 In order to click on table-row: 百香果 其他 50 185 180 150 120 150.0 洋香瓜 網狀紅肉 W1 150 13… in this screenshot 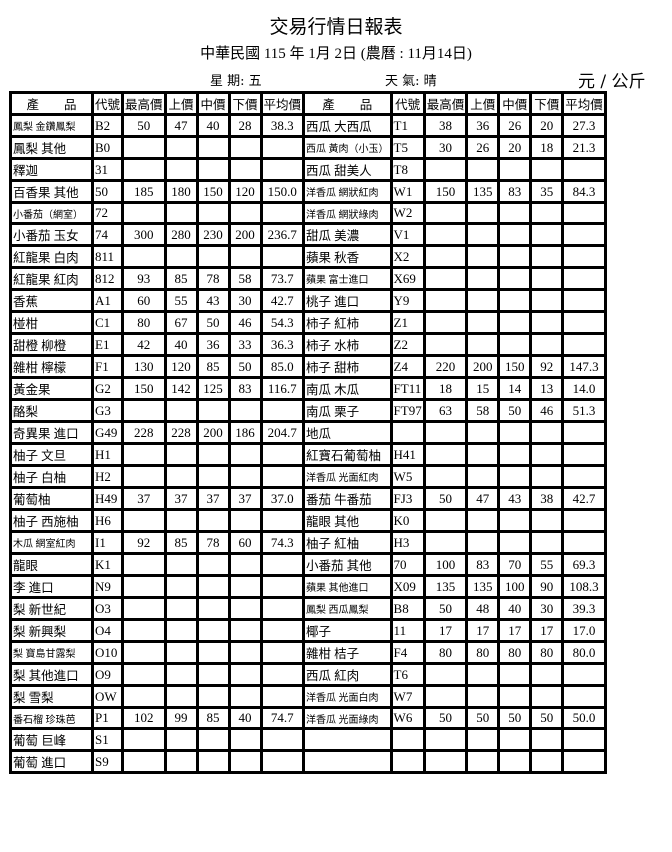, I will do `click(308, 191)`.